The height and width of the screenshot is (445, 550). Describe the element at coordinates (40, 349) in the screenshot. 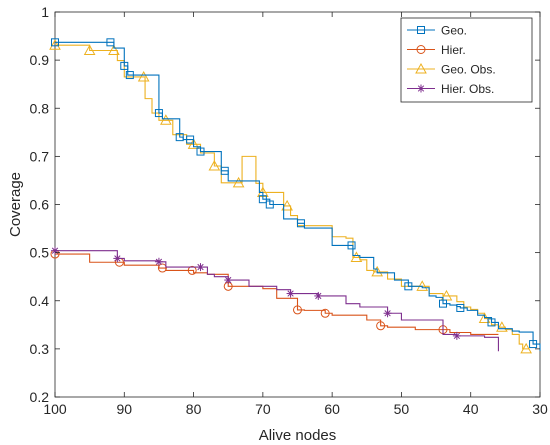

I see `y-tick-label: 0.3` at that location.